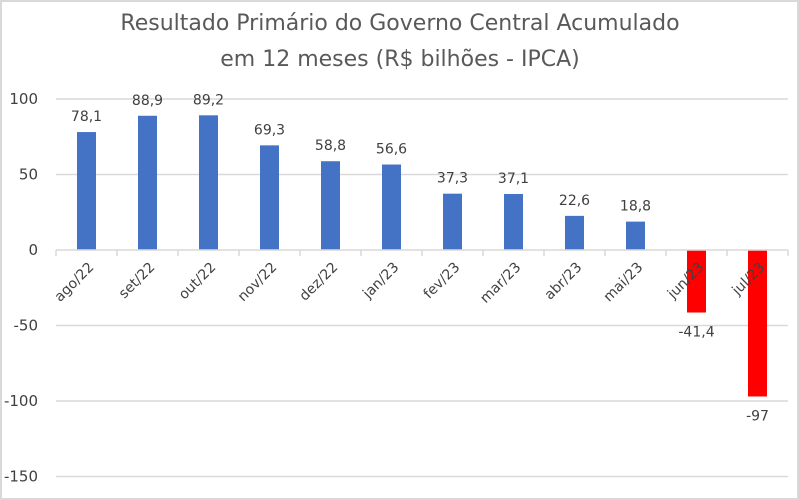 Image resolution: width=799 pixels, height=500 pixels. I want to click on data-label: 88,9, so click(147, 101).